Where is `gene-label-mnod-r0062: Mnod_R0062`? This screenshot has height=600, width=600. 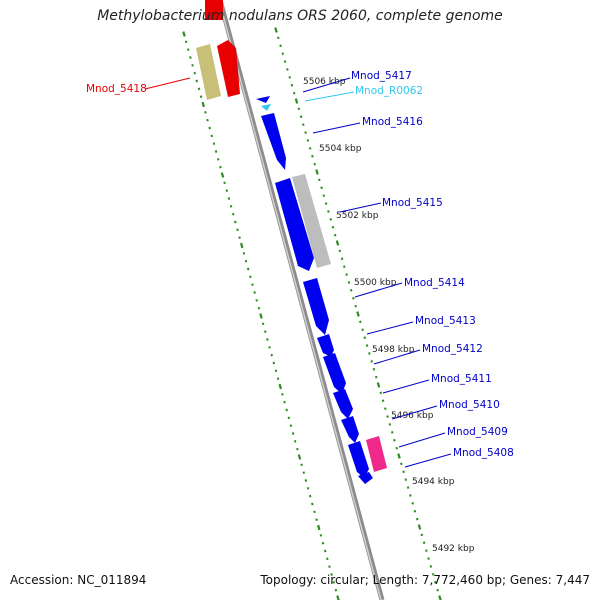
gene-label-mnod-r0062: Mnod_R0062 is located at coordinates (389, 91).